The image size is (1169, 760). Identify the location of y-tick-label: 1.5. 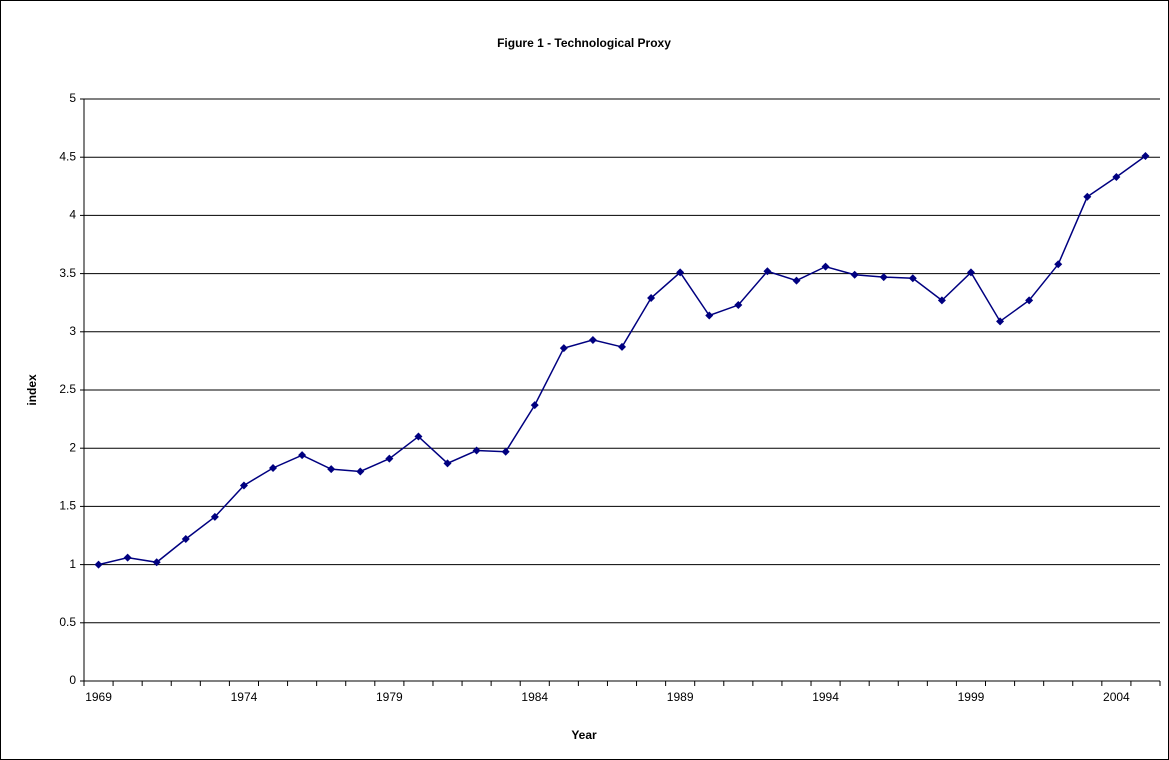
(67, 506).